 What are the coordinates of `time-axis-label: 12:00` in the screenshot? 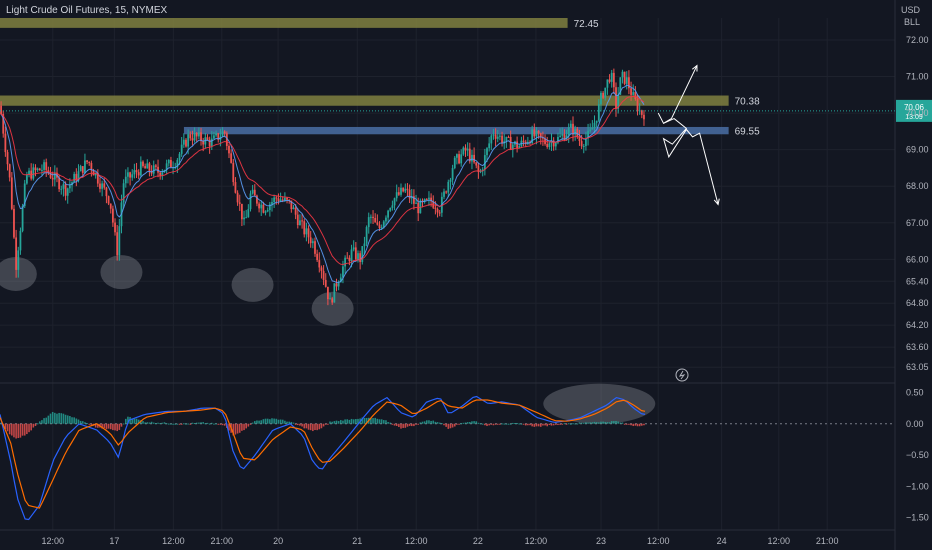 It's located at (53, 541).